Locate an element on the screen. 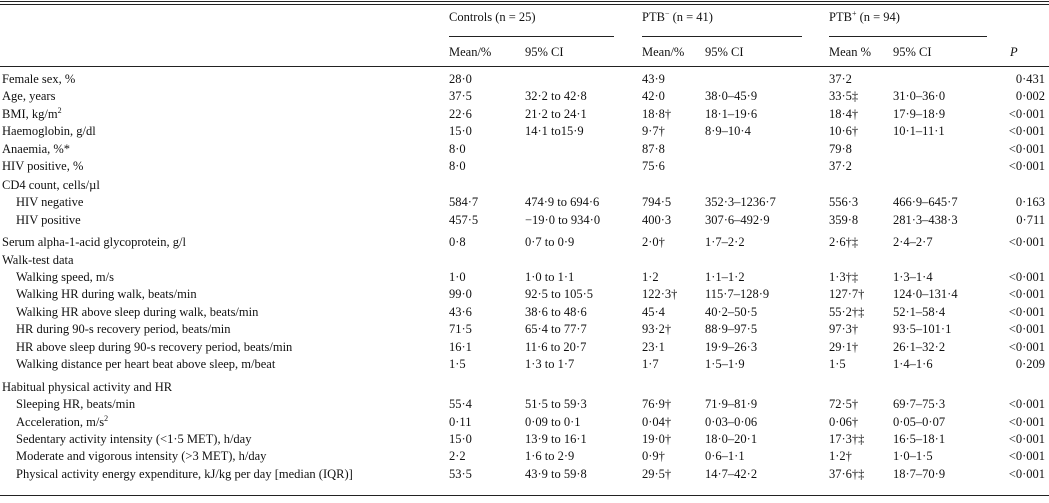  label-text: Walking HR during walk, beats/min is located at coordinates (106, 294).